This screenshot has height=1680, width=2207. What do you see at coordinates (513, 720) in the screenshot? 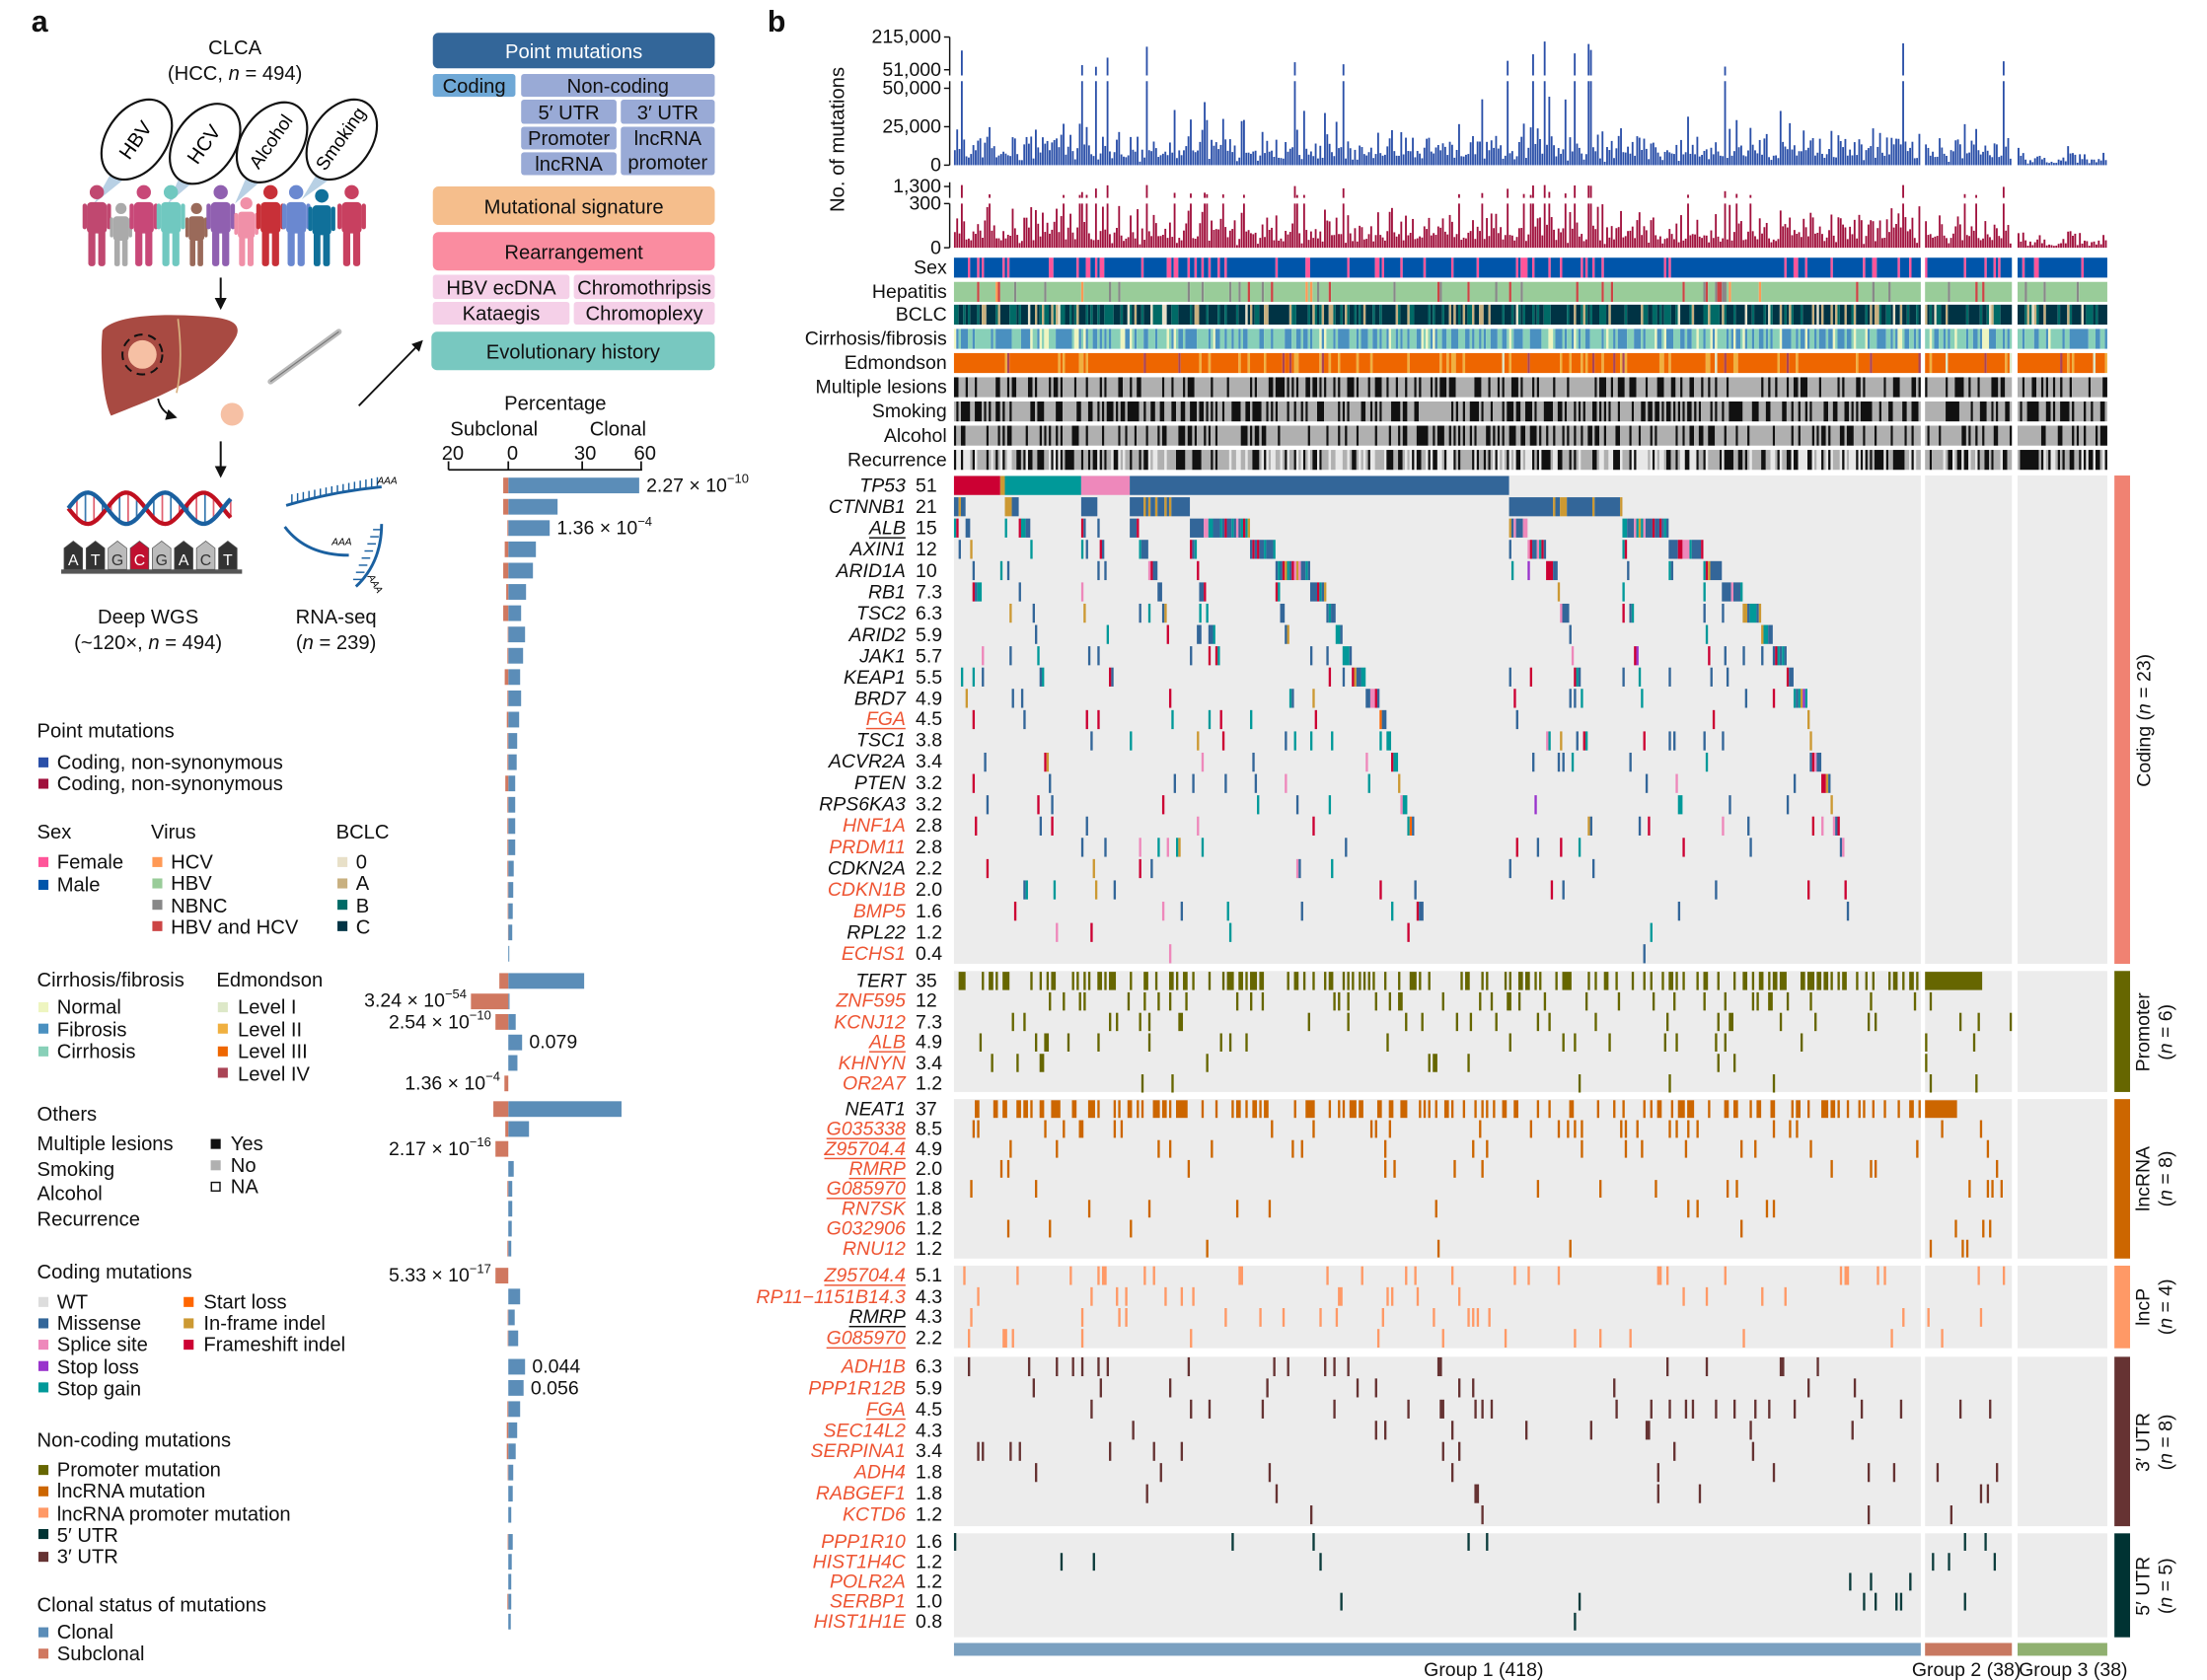
I see `clonal-bar` at bounding box center [513, 720].